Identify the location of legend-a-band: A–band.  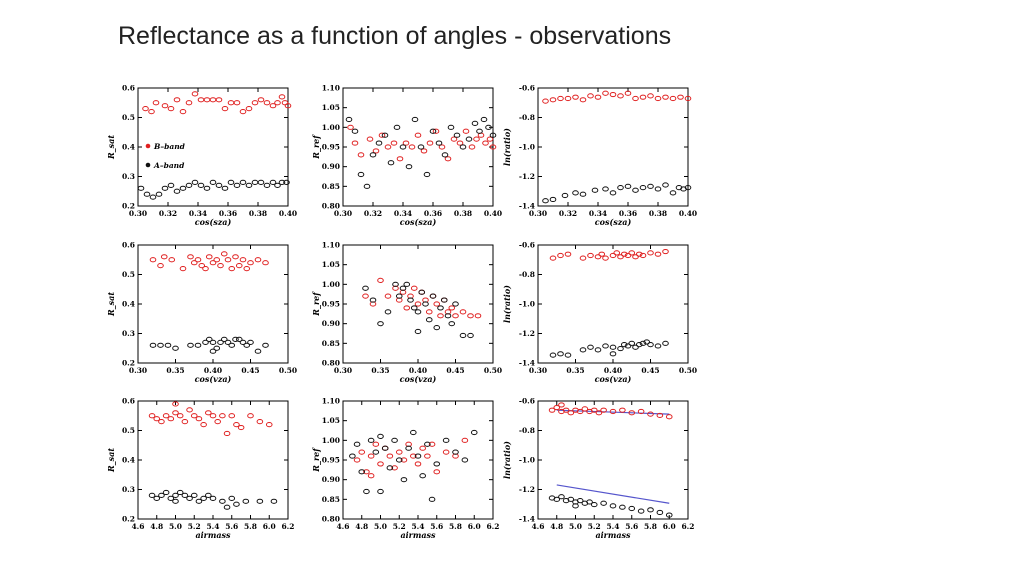
(169, 165).